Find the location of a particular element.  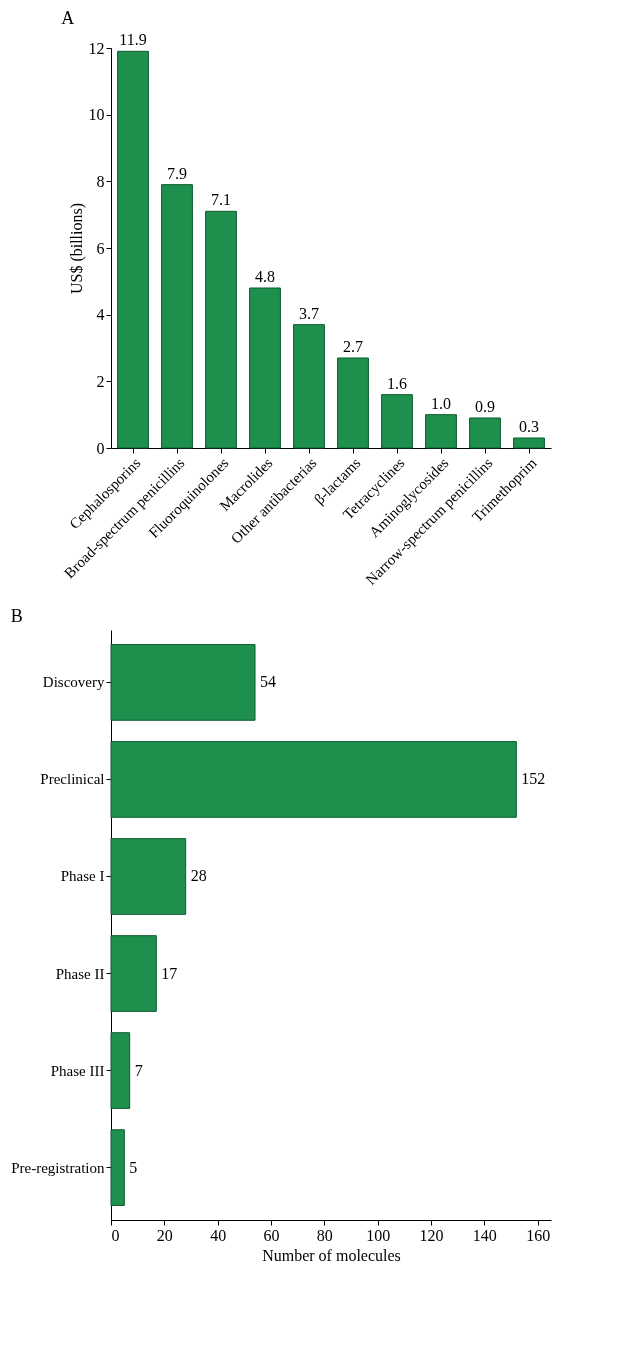

data-label: 7 is located at coordinates (138, 1070).